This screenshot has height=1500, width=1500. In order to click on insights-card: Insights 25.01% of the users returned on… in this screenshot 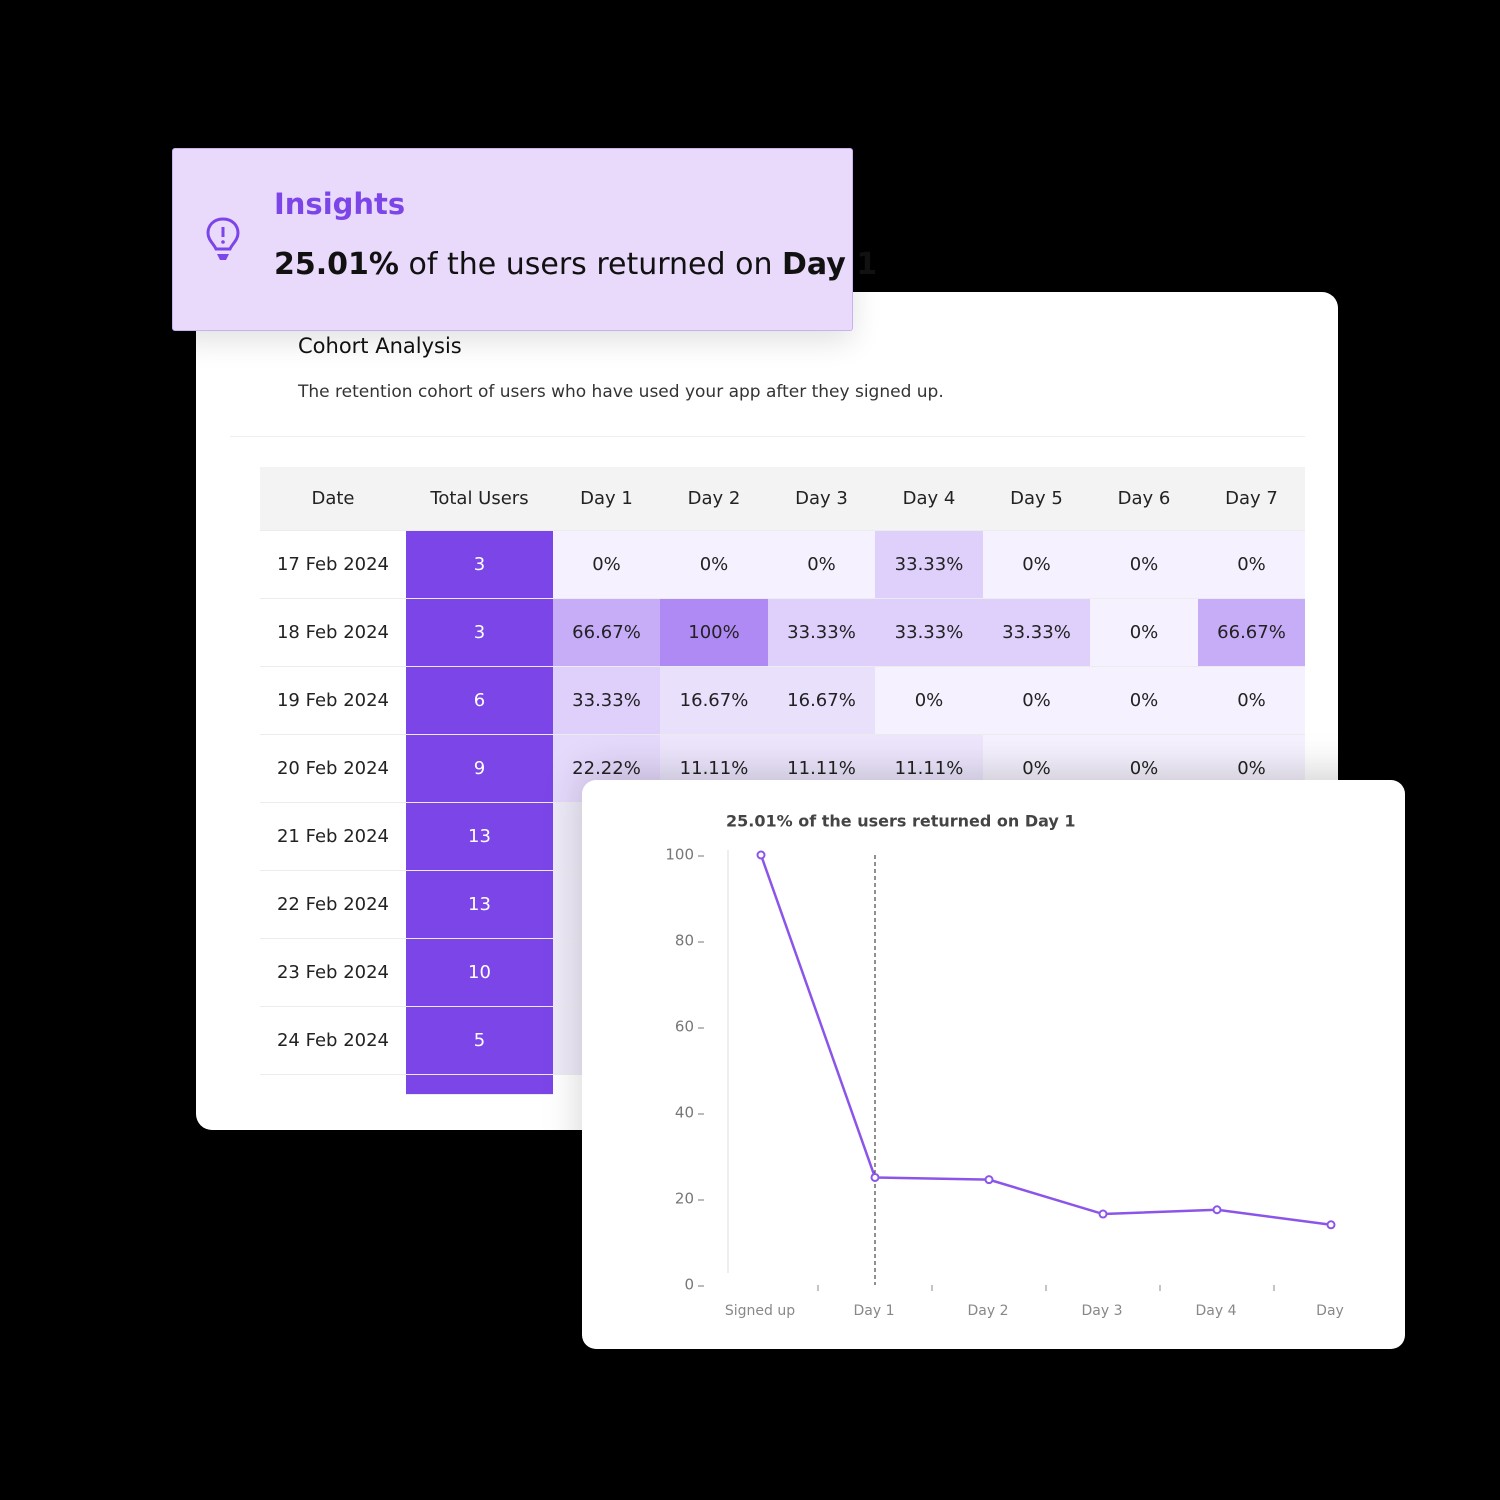, I will do `click(524, 239)`.